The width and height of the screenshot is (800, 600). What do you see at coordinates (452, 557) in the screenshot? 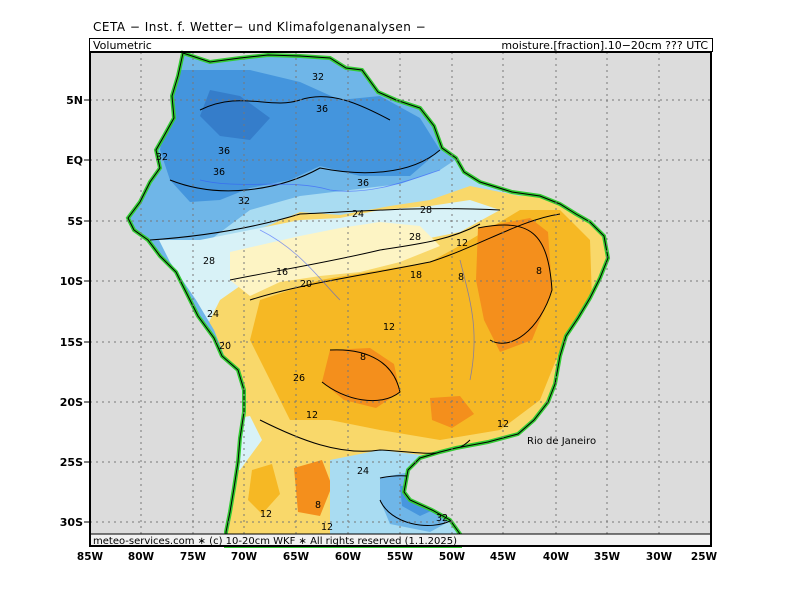
I see `lon-label: 50W` at bounding box center [452, 557].